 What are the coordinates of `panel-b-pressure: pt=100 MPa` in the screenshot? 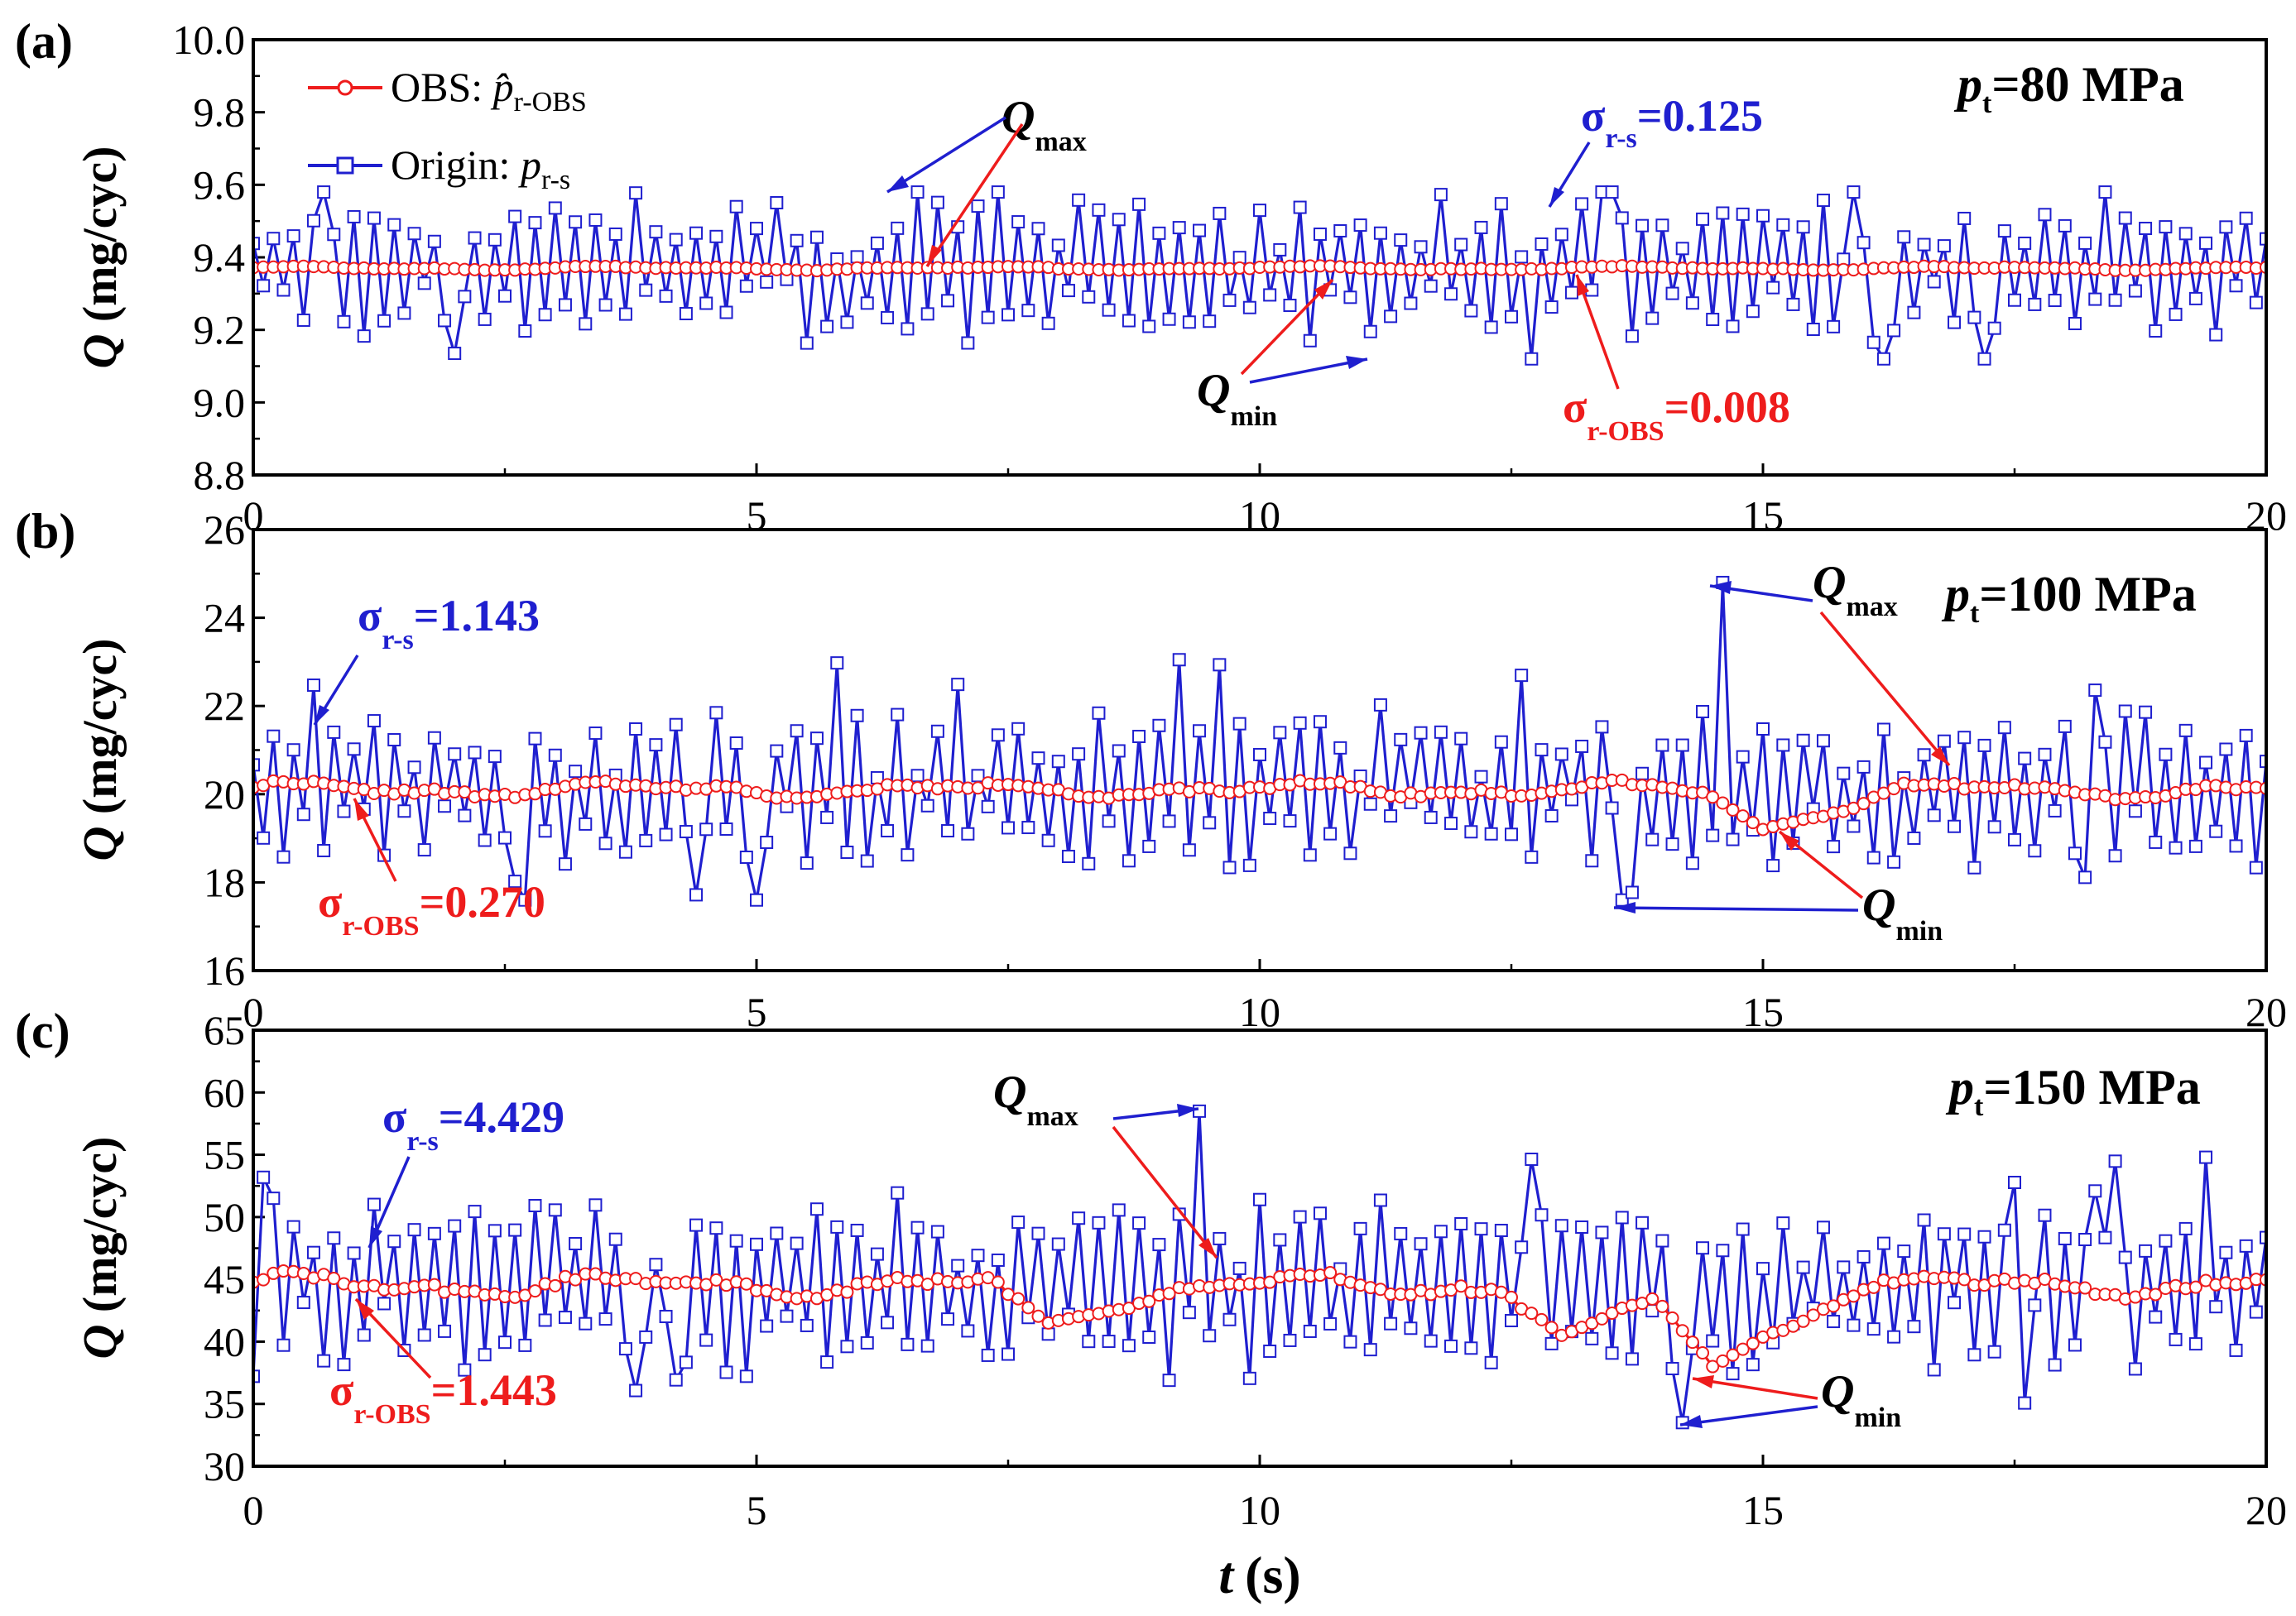 It's located at (2069, 598).